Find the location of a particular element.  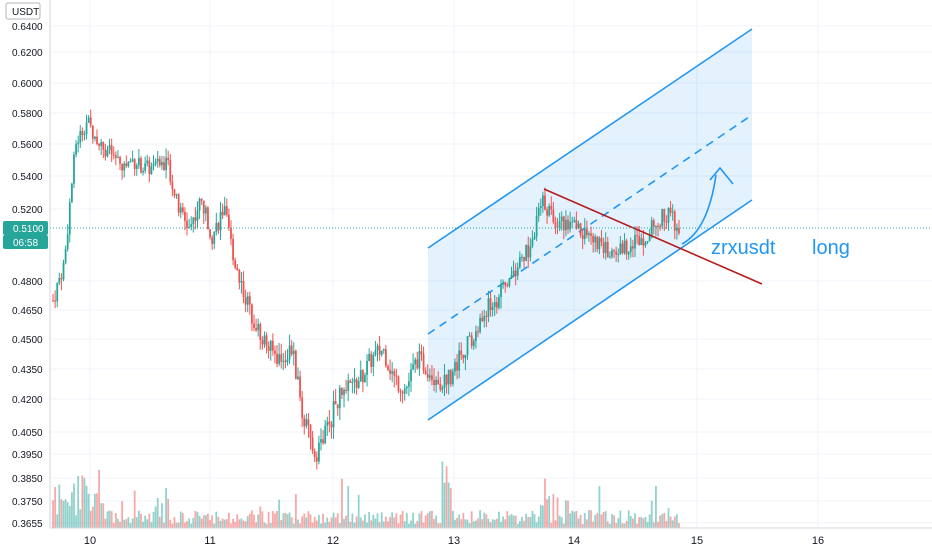

price-tick-label: 0.3950 is located at coordinates (27, 455).